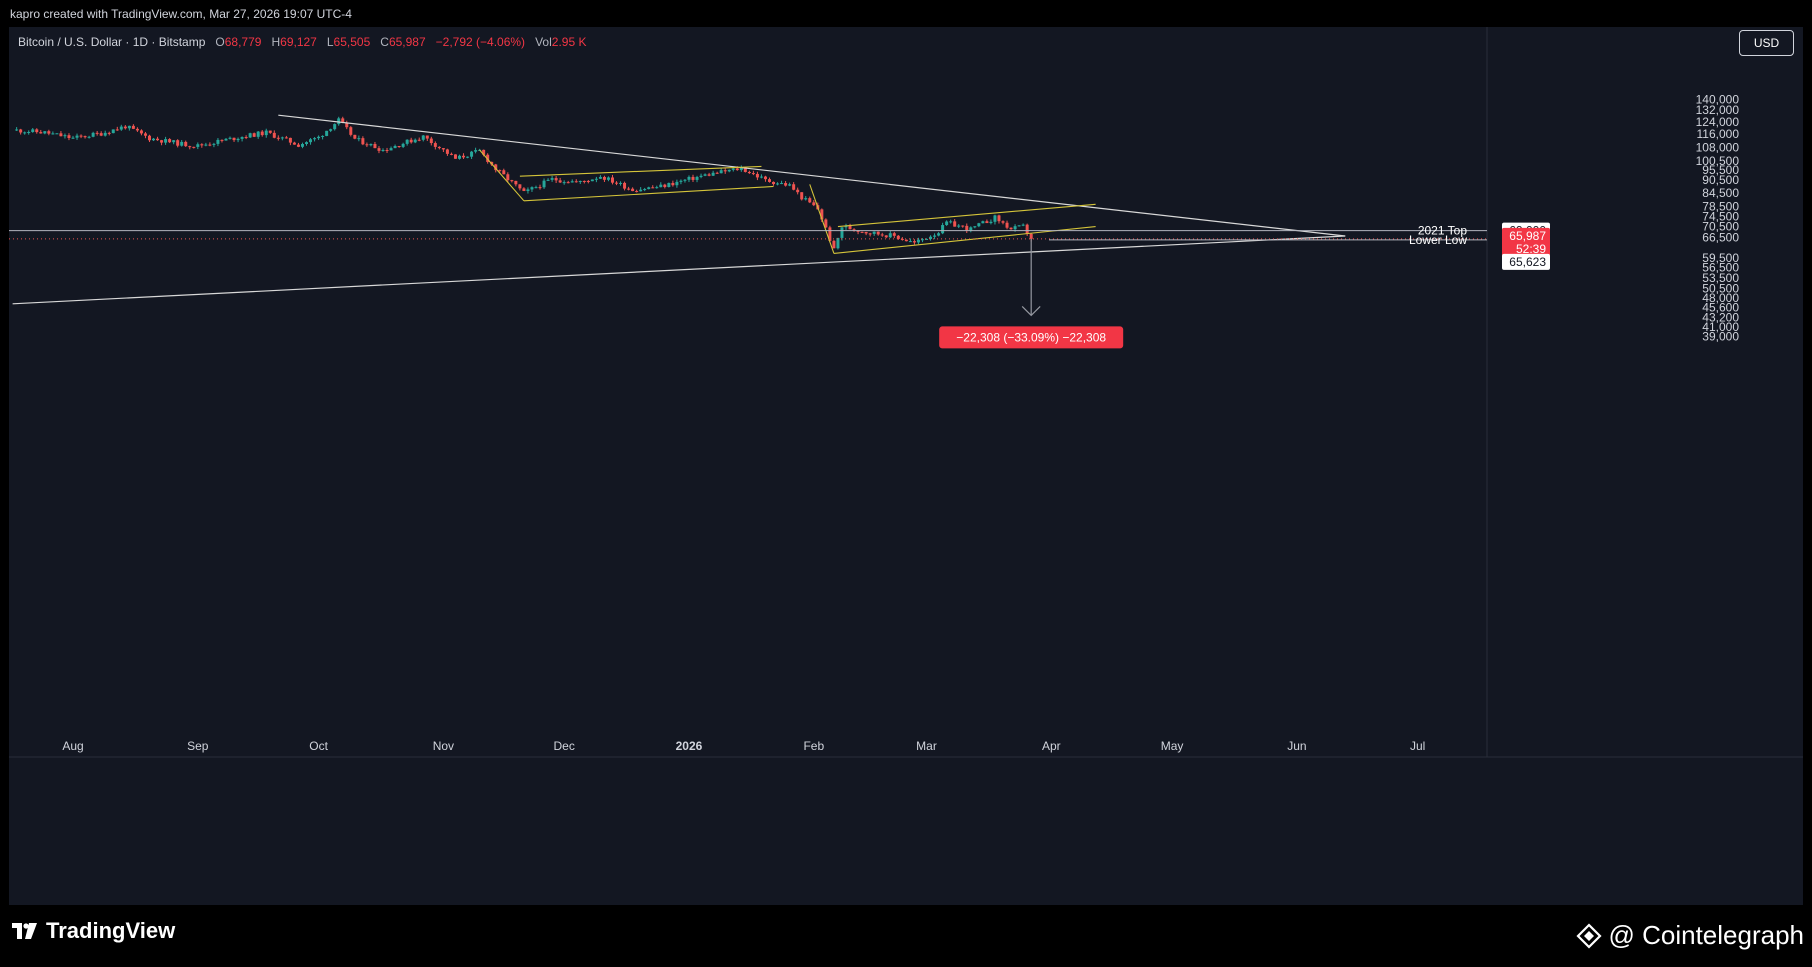 The width and height of the screenshot is (1812, 967). Describe the element at coordinates (926, 746) in the screenshot. I see `x-tick-label: Mar` at that location.